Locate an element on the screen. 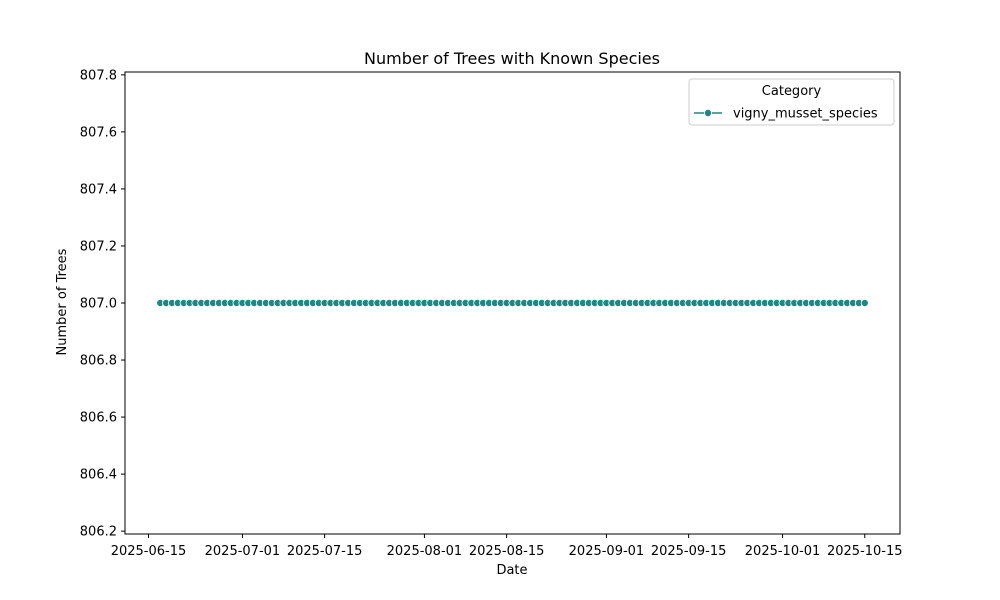 This screenshot has height=600, width=1000. y-tick-label: 806.4 is located at coordinates (98, 475).